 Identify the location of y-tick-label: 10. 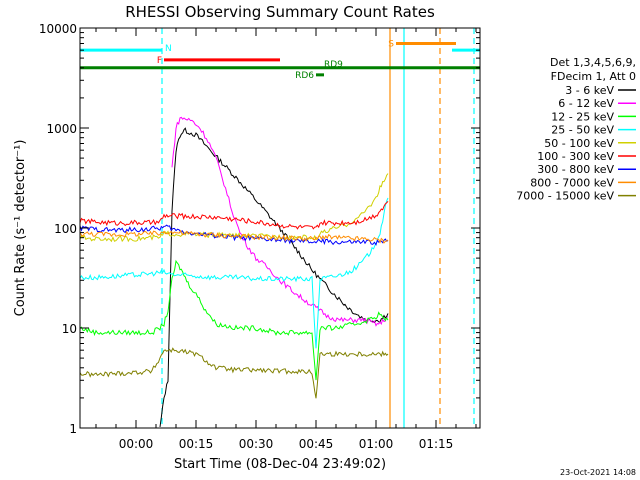
(69, 329).